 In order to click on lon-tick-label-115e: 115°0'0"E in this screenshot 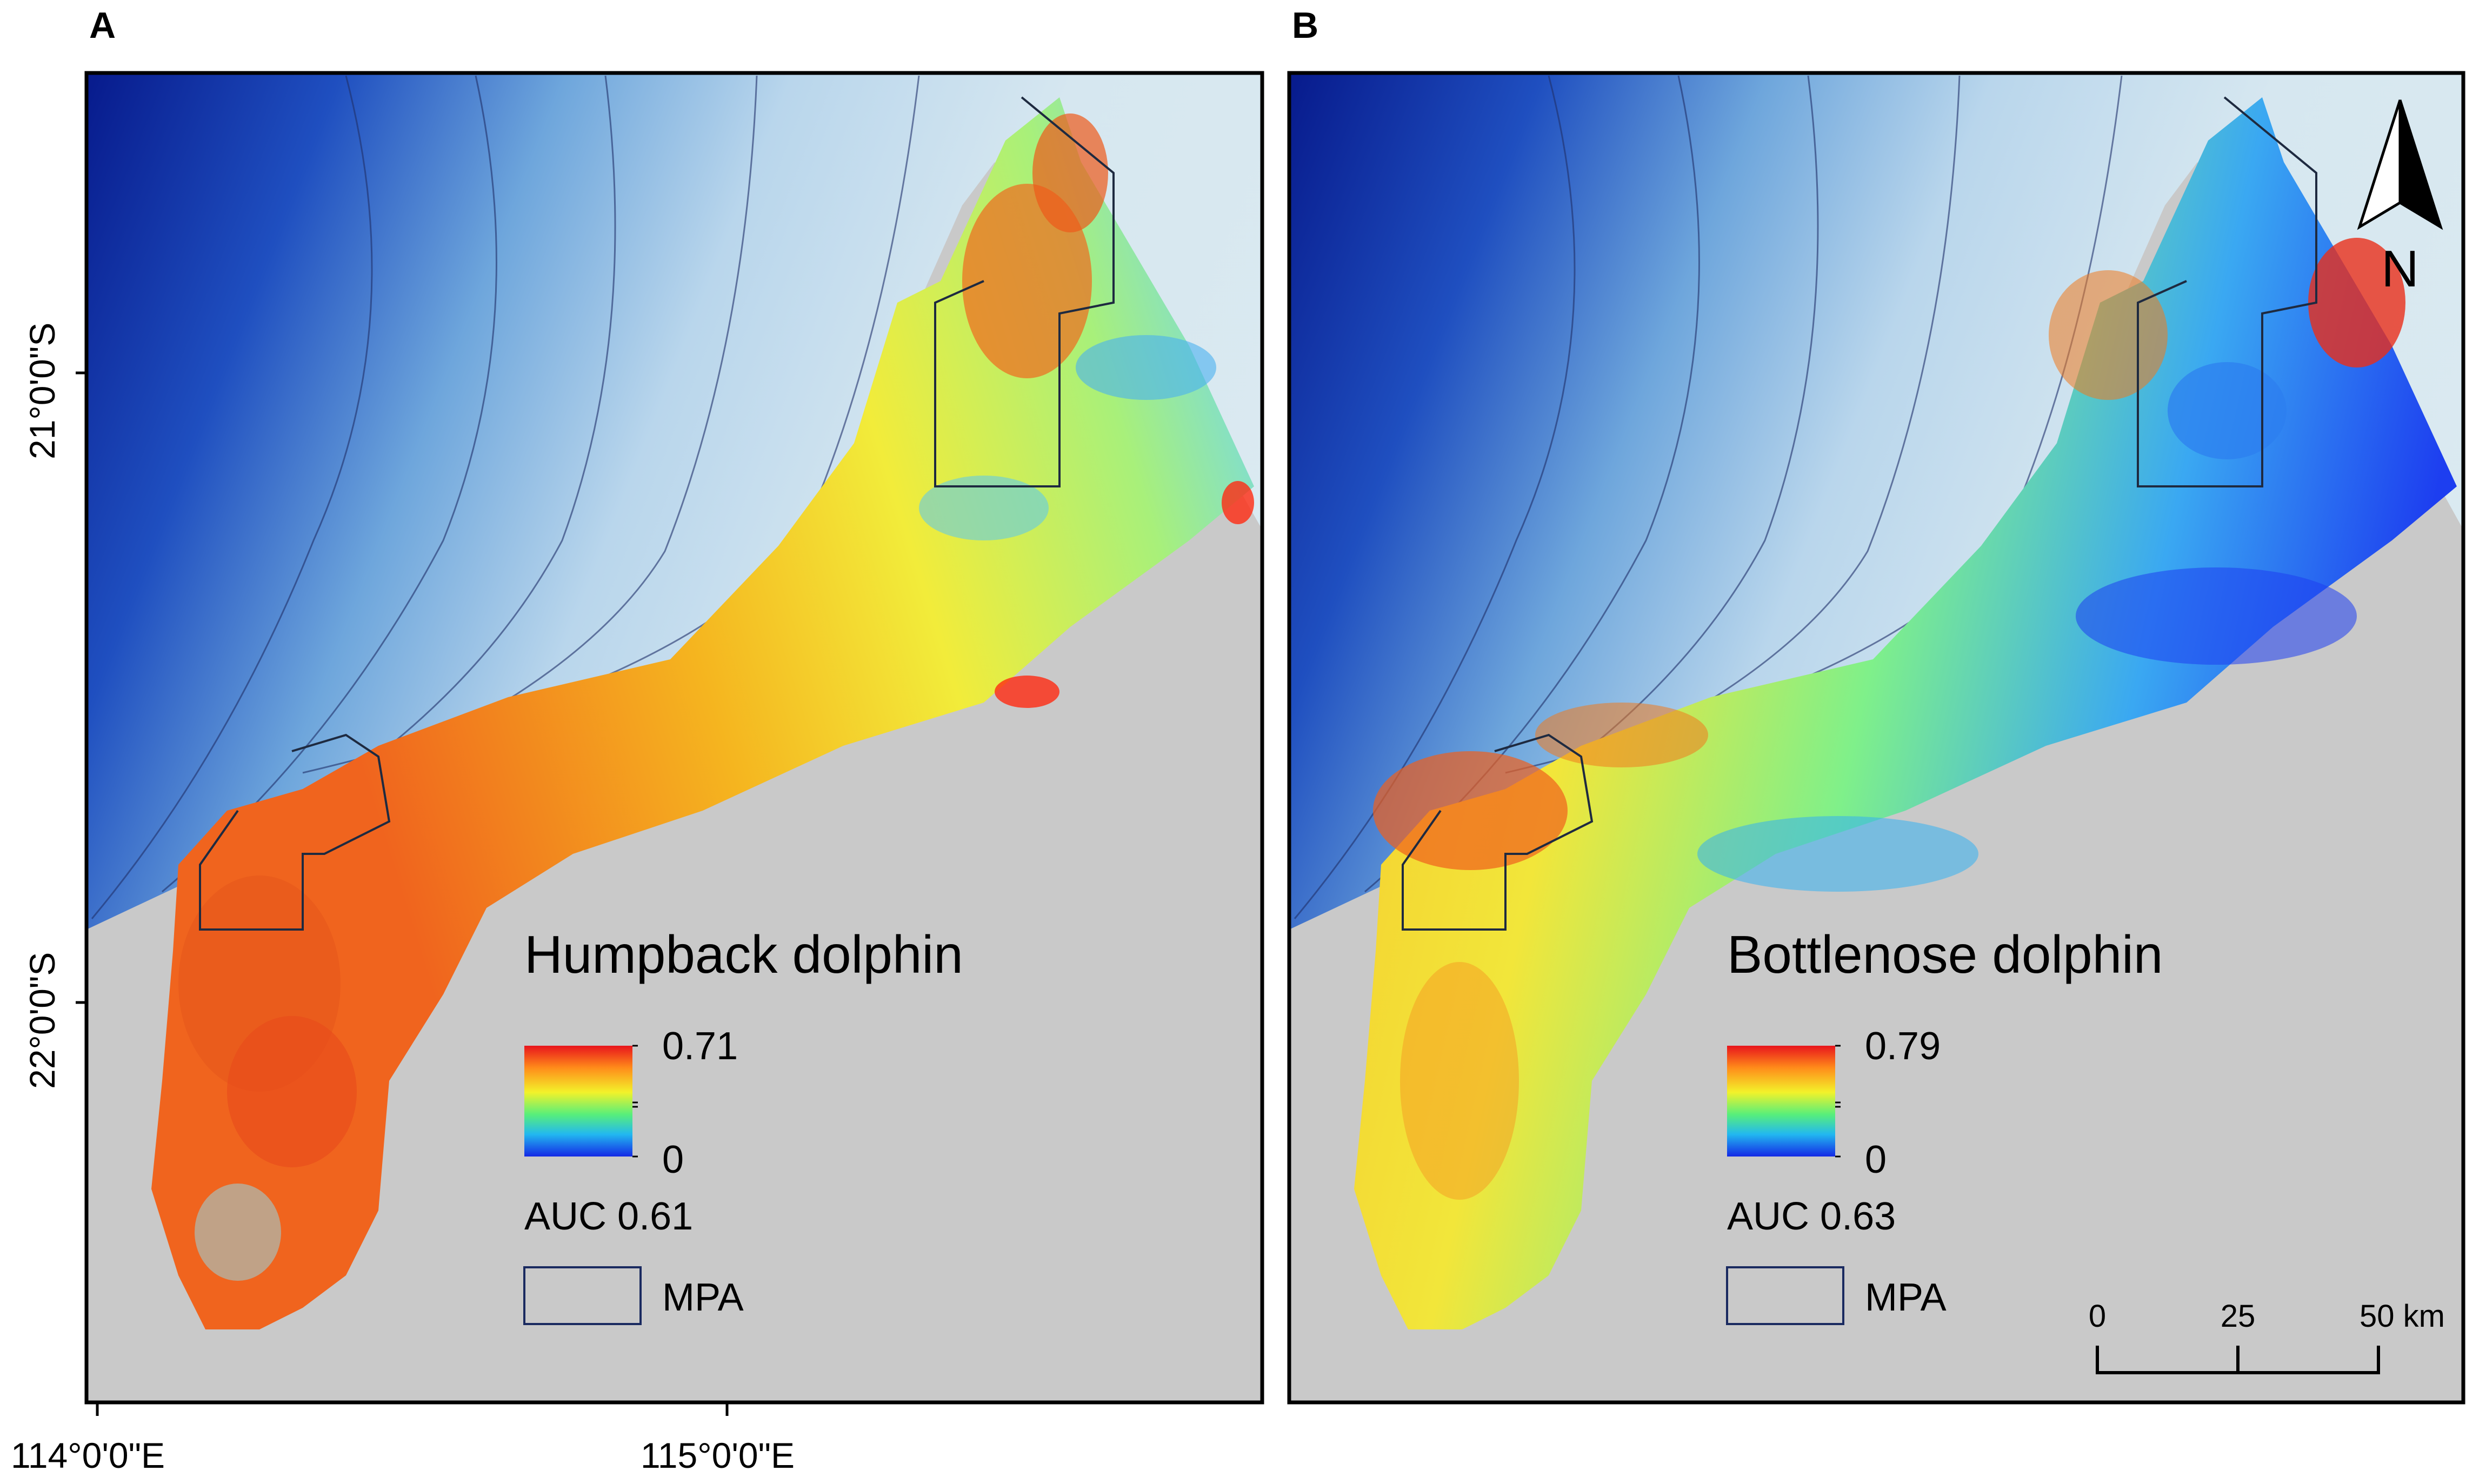, I will do `click(718, 1455)`.